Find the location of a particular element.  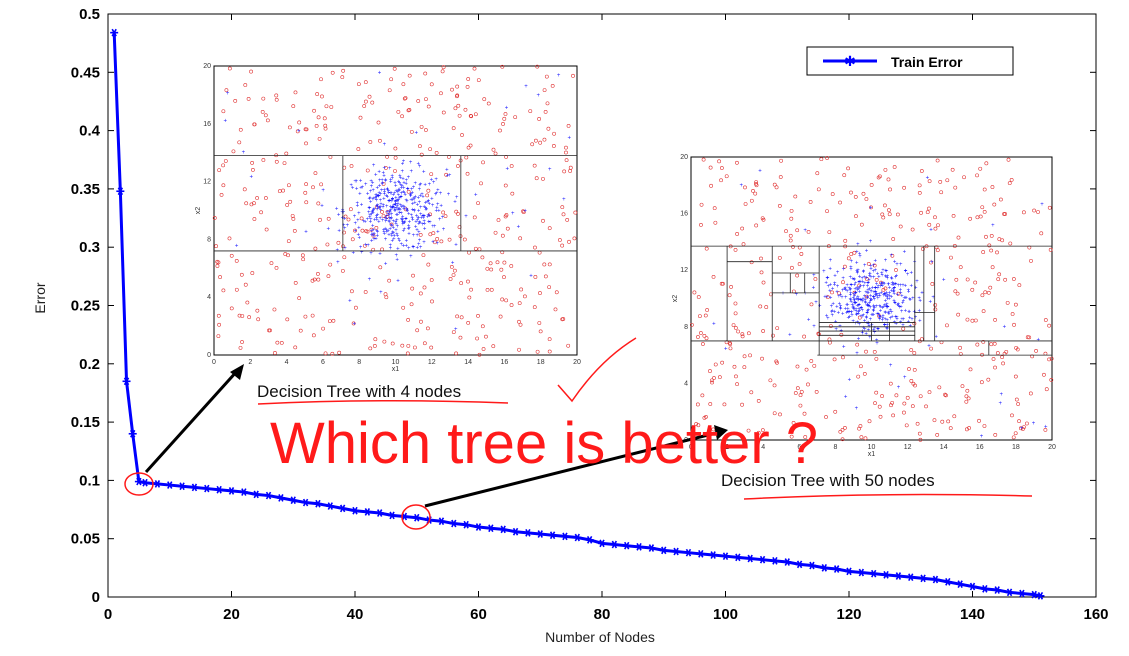

y-tick-label: 0.05 is located at coordinates (85, 539).